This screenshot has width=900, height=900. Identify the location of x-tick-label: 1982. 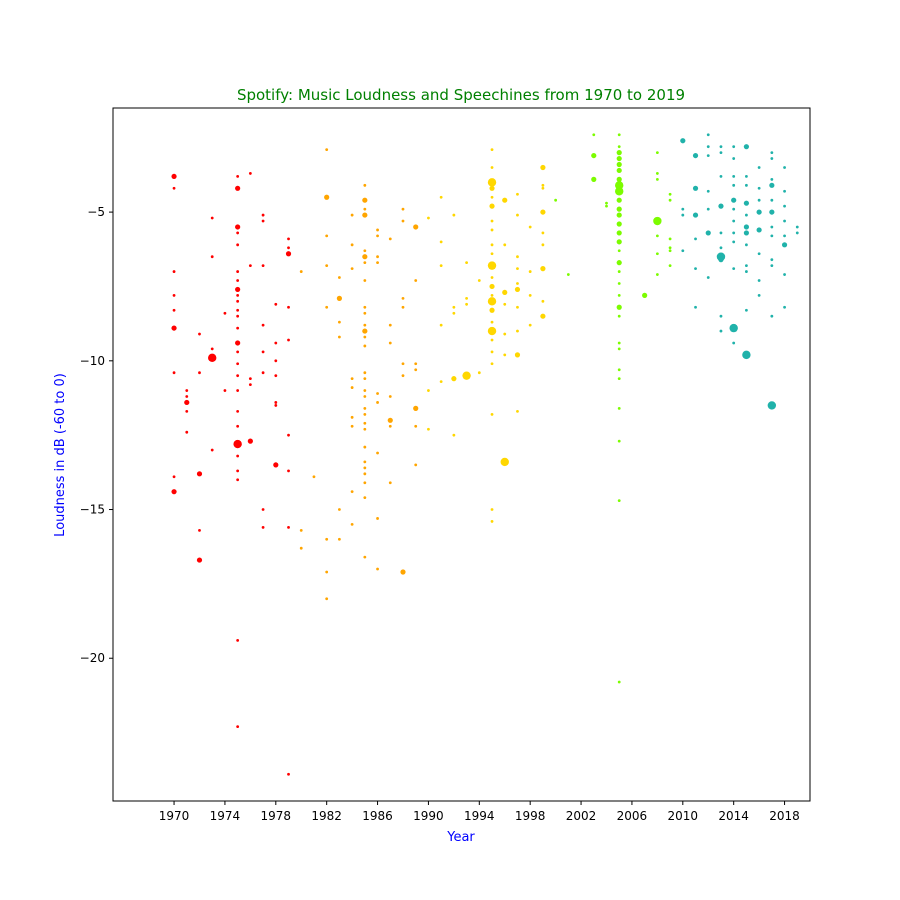
(326, 816).